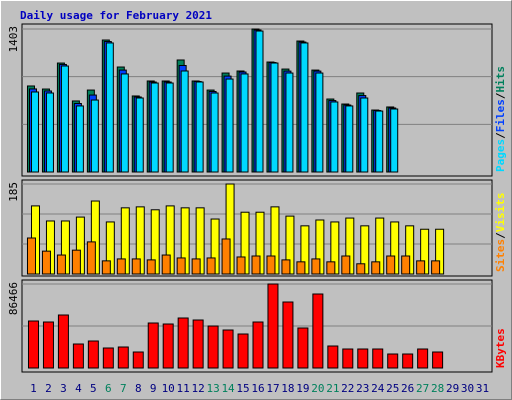 The width and height of the screenshot is (512, 400). Describe the element at coordinates (422, 388) in the screenshot. I see `x-tick-label: 27` at that location.